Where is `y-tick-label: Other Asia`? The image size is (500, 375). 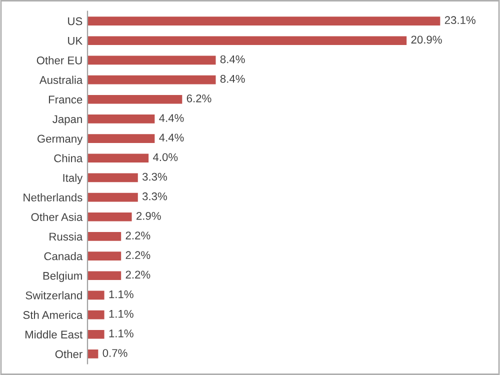 y-tick-label: Other Asia is located at coordinates (57, 217).